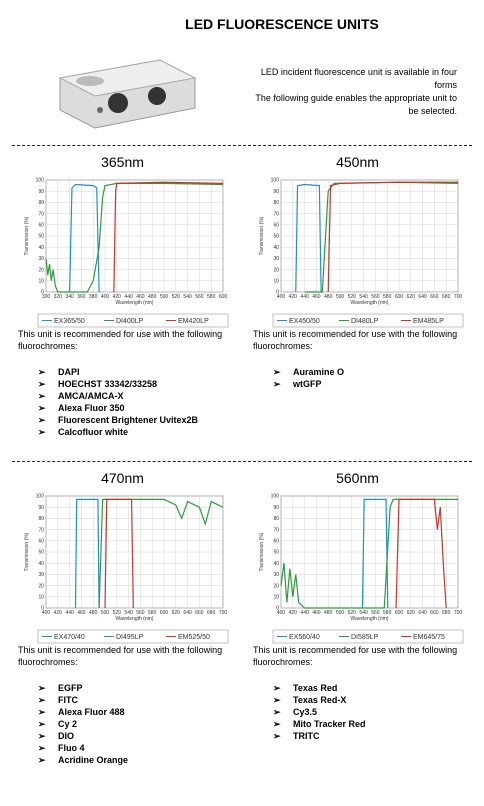  What do you see at coordinates (193, 321) in the screenshot?
I see `legend-label: EM420LP` at bounding box center [193, 321].